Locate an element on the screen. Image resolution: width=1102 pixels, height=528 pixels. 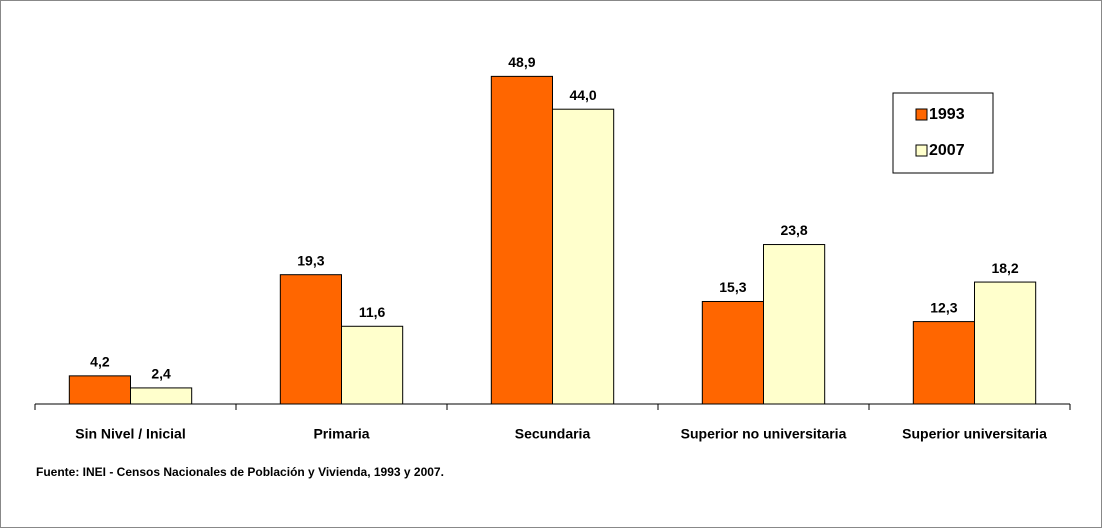
x-tick-label: Secundaria is located at coordinates (553, 434).